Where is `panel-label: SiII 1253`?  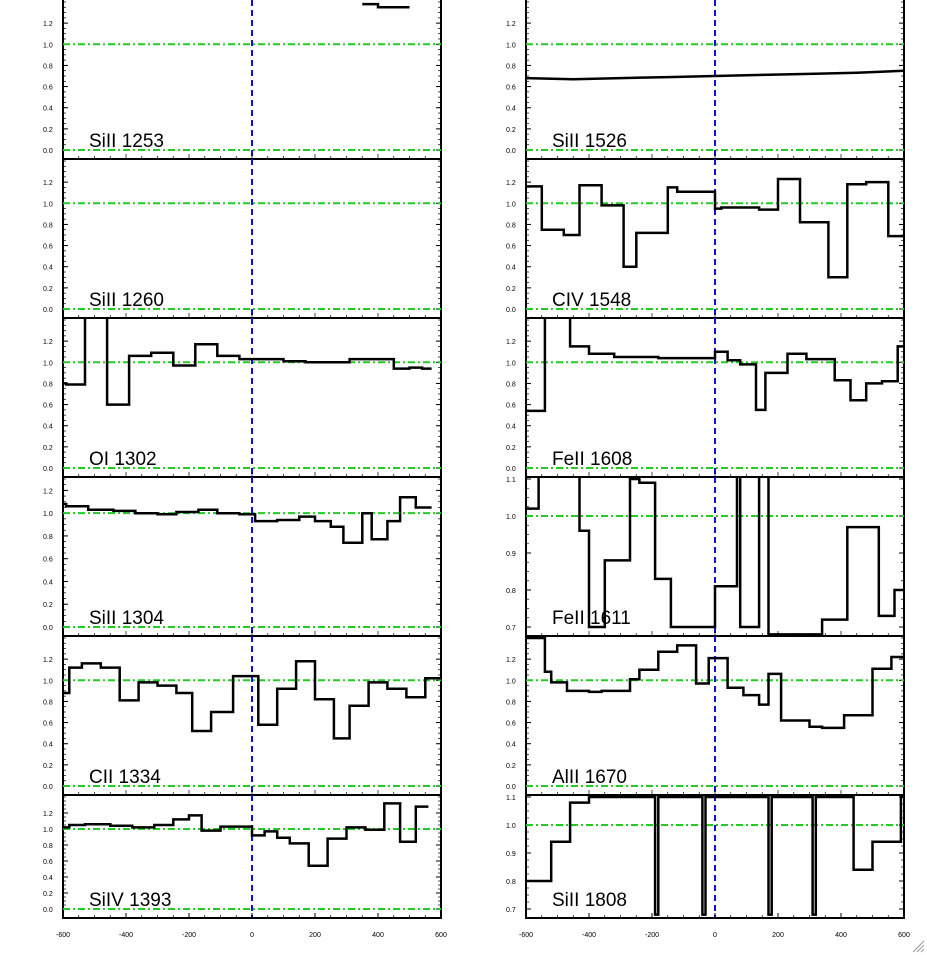 panel-label: SiII 1253 is located at coordinates (126, 141).